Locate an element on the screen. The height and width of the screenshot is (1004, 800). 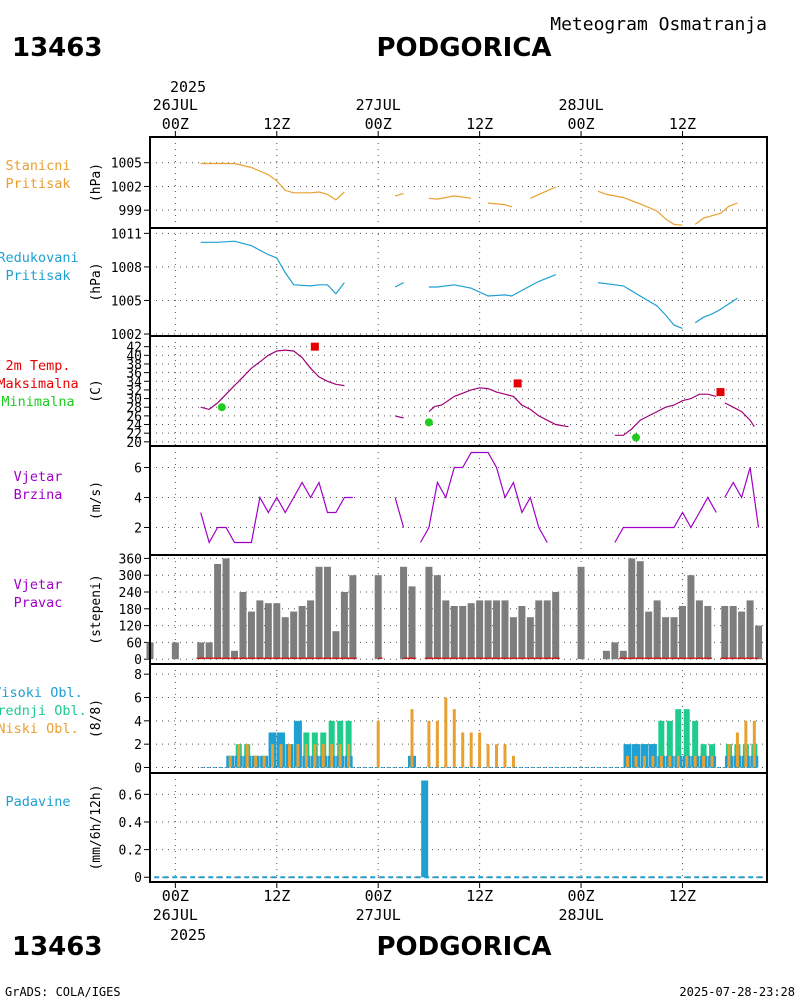
y-tick-label: 1011 is located at coordinates (126, 234).